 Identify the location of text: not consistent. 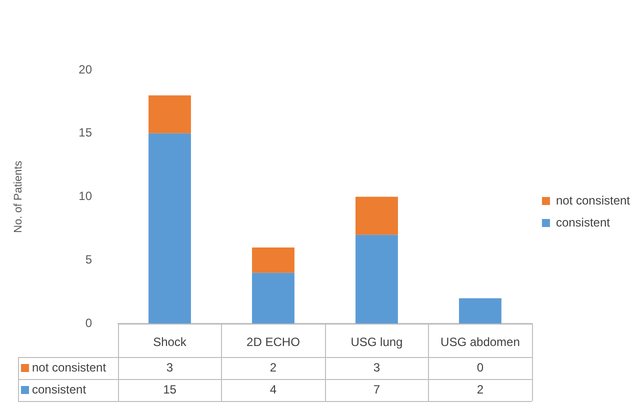
(593, 200).